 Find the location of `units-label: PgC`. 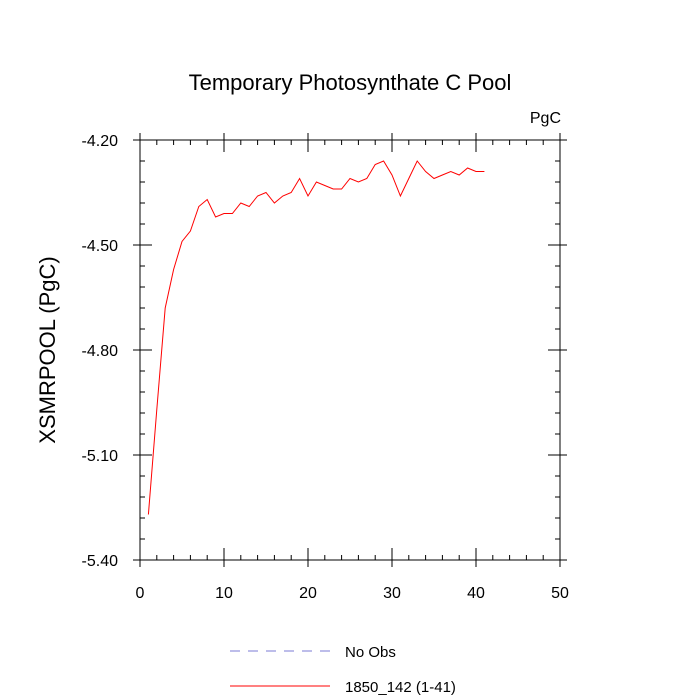

units-label: PgC is located at coordinates (545, 118).